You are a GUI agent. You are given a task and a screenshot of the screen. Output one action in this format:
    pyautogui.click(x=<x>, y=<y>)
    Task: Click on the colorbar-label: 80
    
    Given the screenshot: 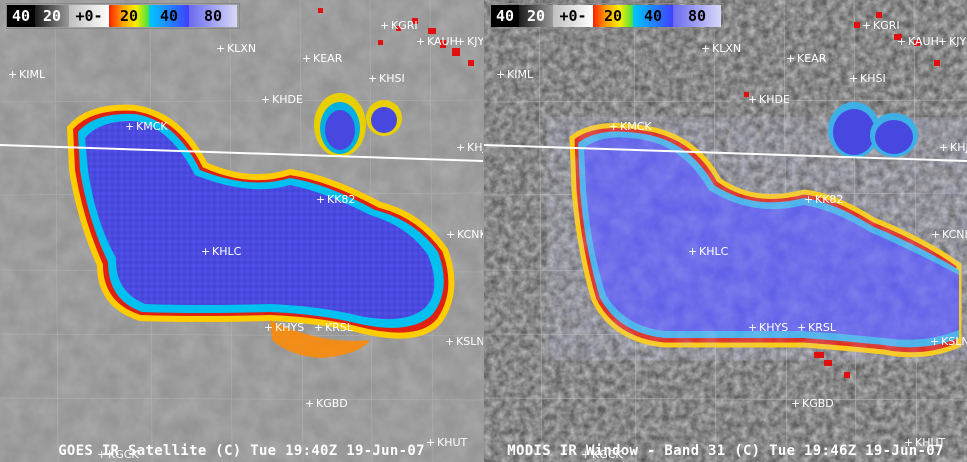 What is the action you would take?
    pyautogui.click(x=697, y=16)
    